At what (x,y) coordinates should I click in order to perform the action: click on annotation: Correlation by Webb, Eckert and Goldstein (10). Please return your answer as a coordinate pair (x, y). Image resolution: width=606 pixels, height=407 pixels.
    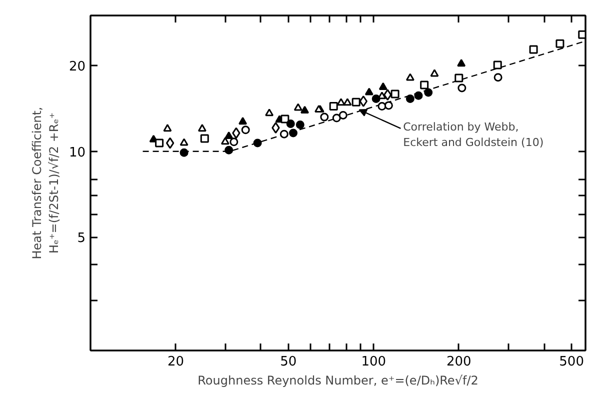
    Looking at the image, I should click on (473, 135).